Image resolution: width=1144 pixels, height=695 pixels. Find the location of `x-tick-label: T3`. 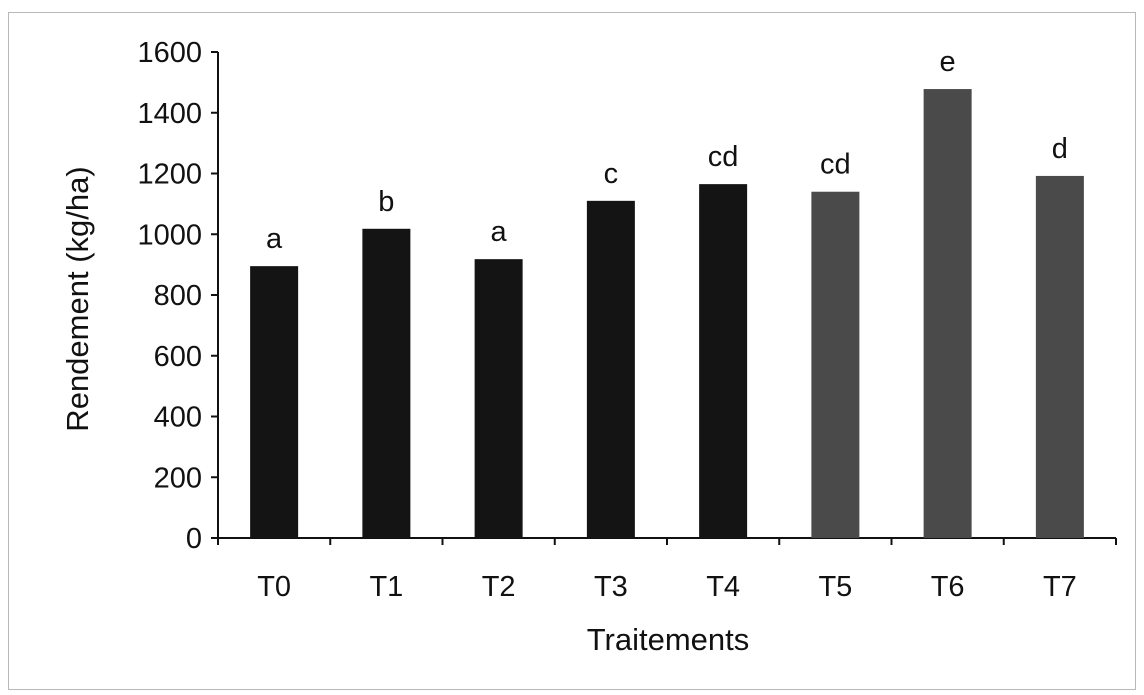

x-tick-label: T3 is located at coordinates (611, 587).